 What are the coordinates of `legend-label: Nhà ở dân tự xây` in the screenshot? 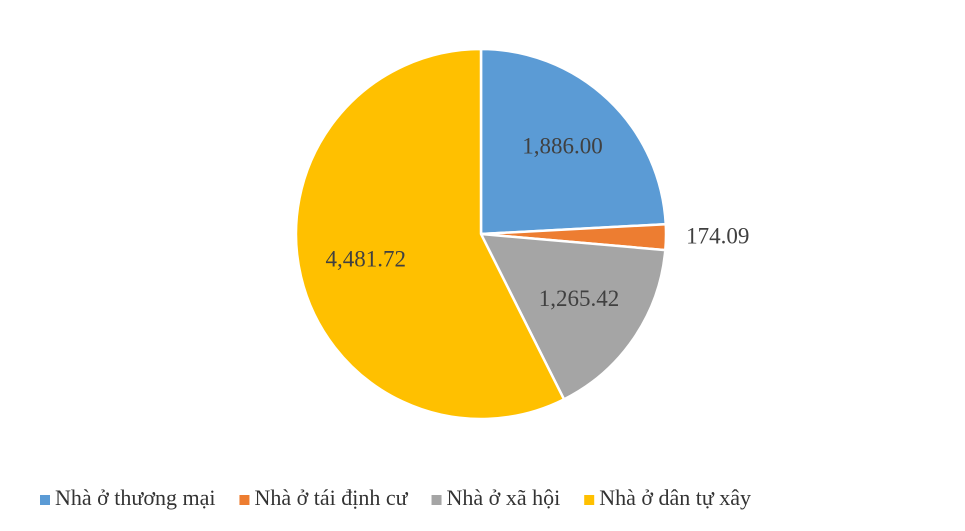 It's located at (675, 497).